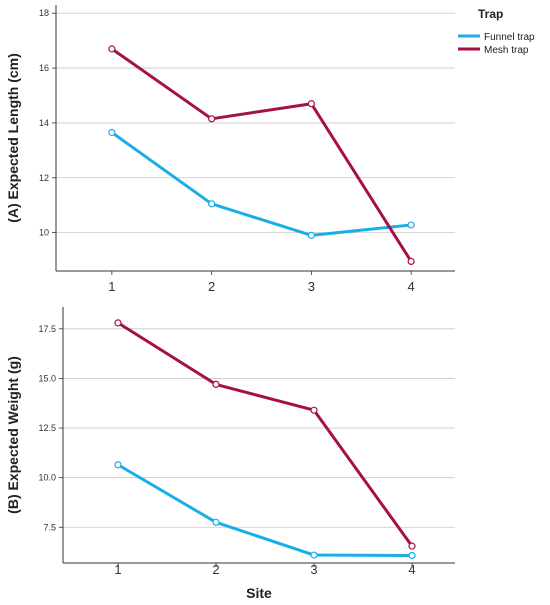 Image resolution: width=550 pixels, height=605 pixels. Describe the element at coordinates (47, 329) in the screenshot. I see `y-tick-label: 17.5` at that location.